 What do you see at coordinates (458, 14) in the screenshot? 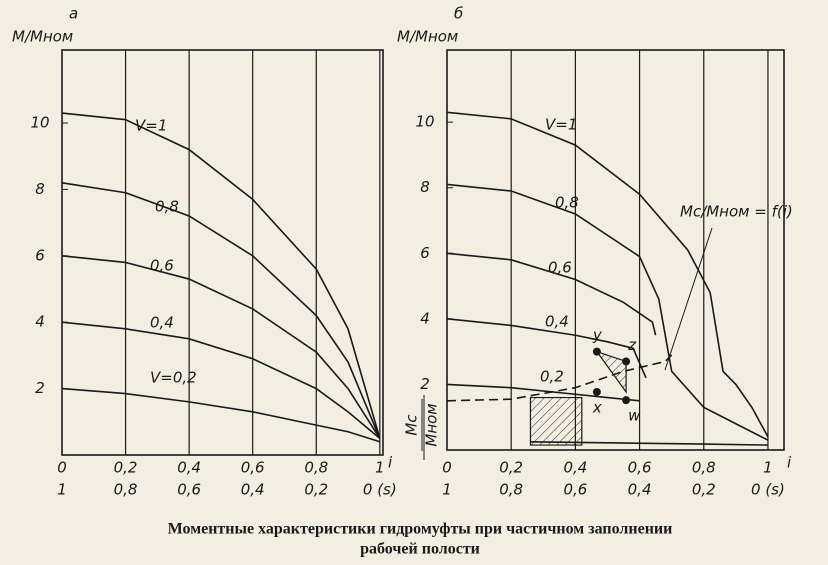
I see `panel-label: б` at bounding box center [458, 14].